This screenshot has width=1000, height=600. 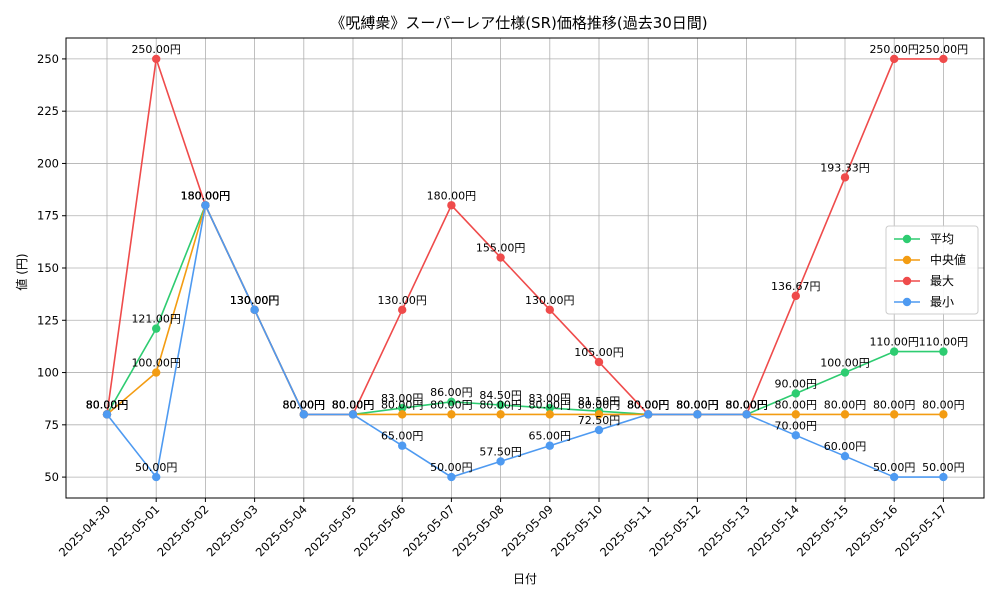 I want to click on x-tick-label: 2025-05-07, so click(x=428, y=530).